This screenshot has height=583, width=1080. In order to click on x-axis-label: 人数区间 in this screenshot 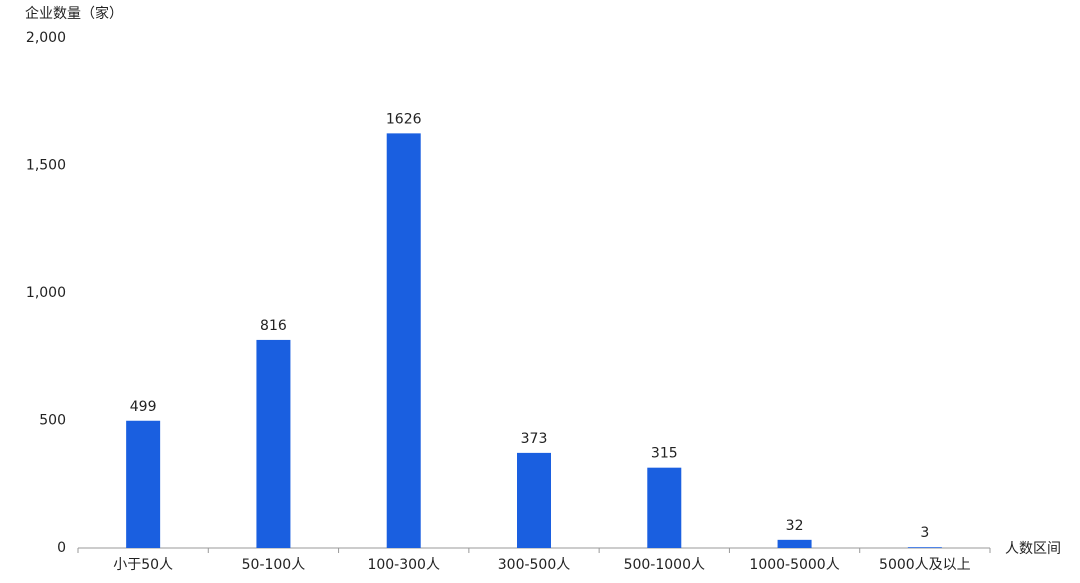, I will do `click(1033, 549)`.